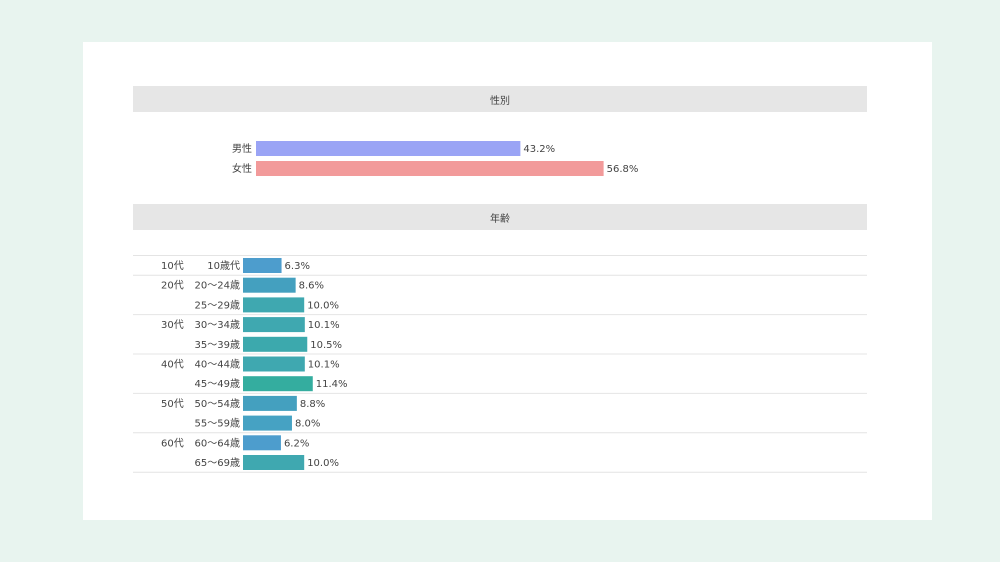 This screenshot has height=562, width=1000. Describe the element at coordinates (217, 384) in the screenshot. I see `age-row-label: 45～49歳` at that location.